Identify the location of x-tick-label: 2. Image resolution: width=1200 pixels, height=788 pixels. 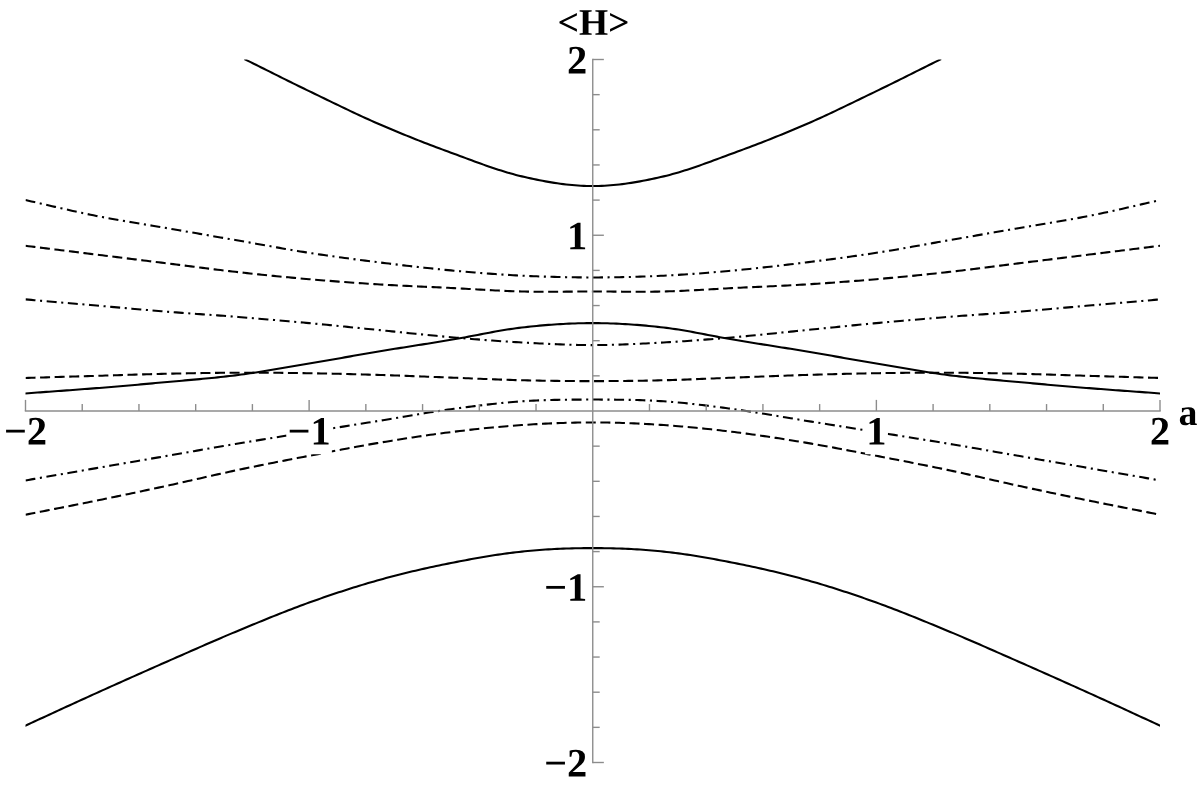
(1160, 431).